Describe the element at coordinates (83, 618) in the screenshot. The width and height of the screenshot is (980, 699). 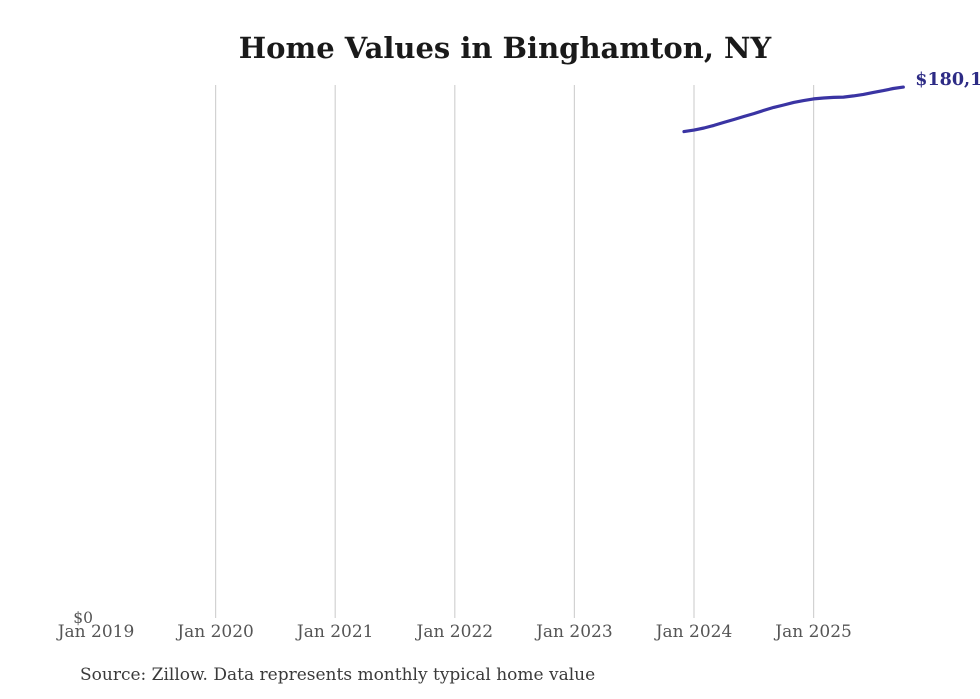
I see `y-tick-label-zero: $0` at that location.